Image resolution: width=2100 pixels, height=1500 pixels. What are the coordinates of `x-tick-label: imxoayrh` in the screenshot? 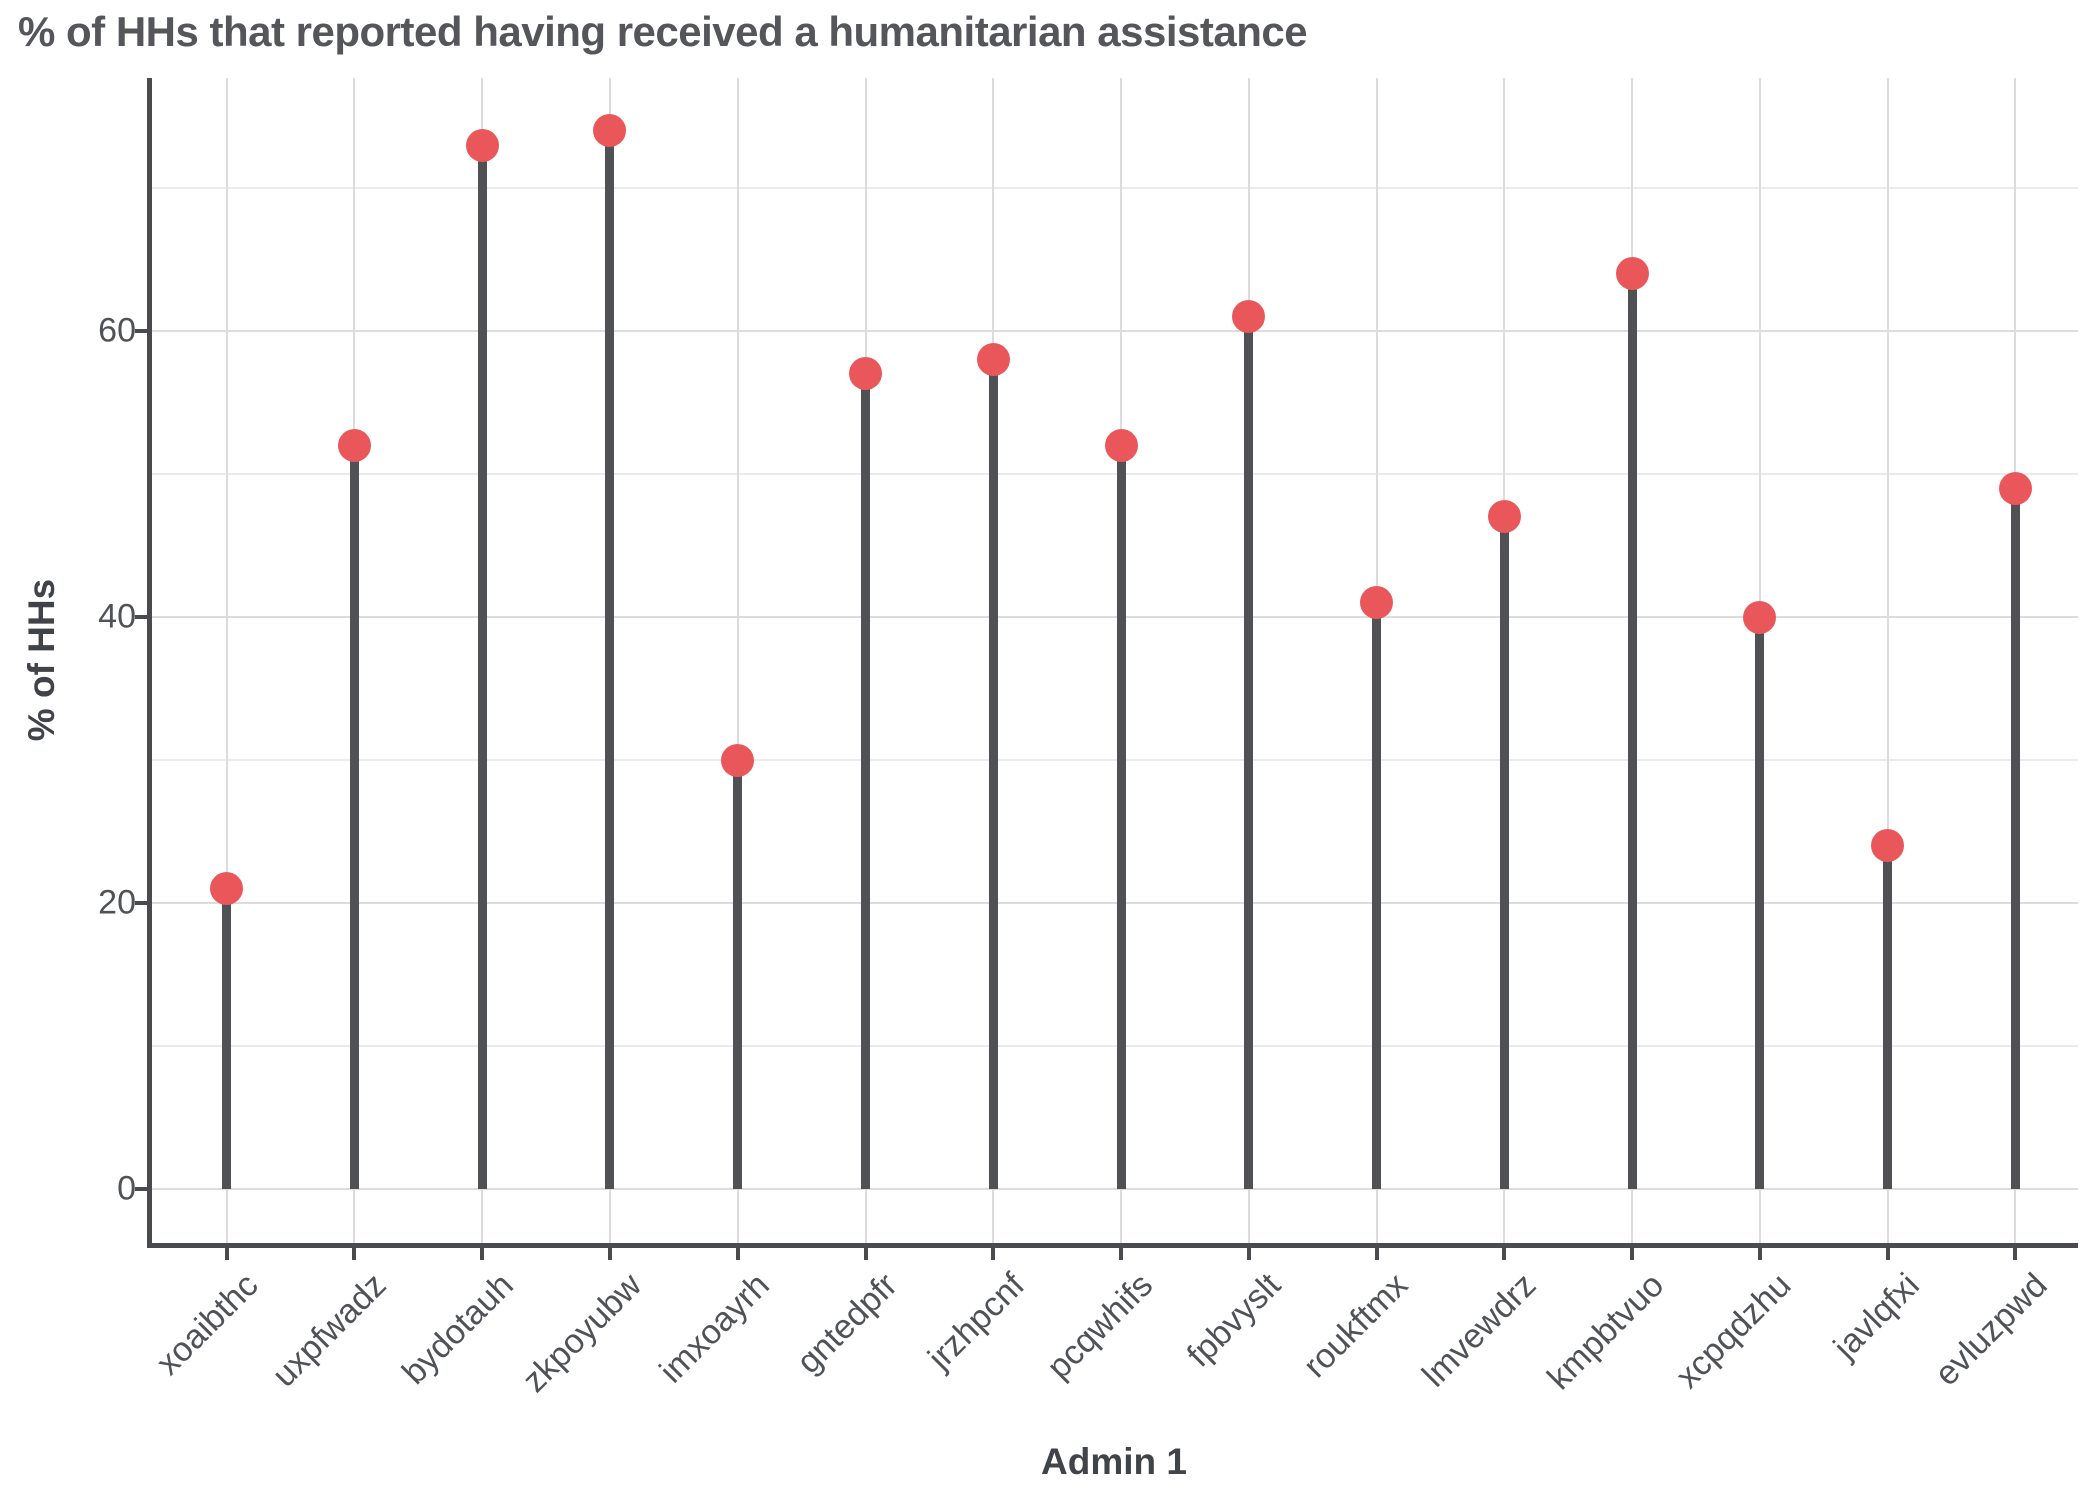 It's located at (714, 1328).